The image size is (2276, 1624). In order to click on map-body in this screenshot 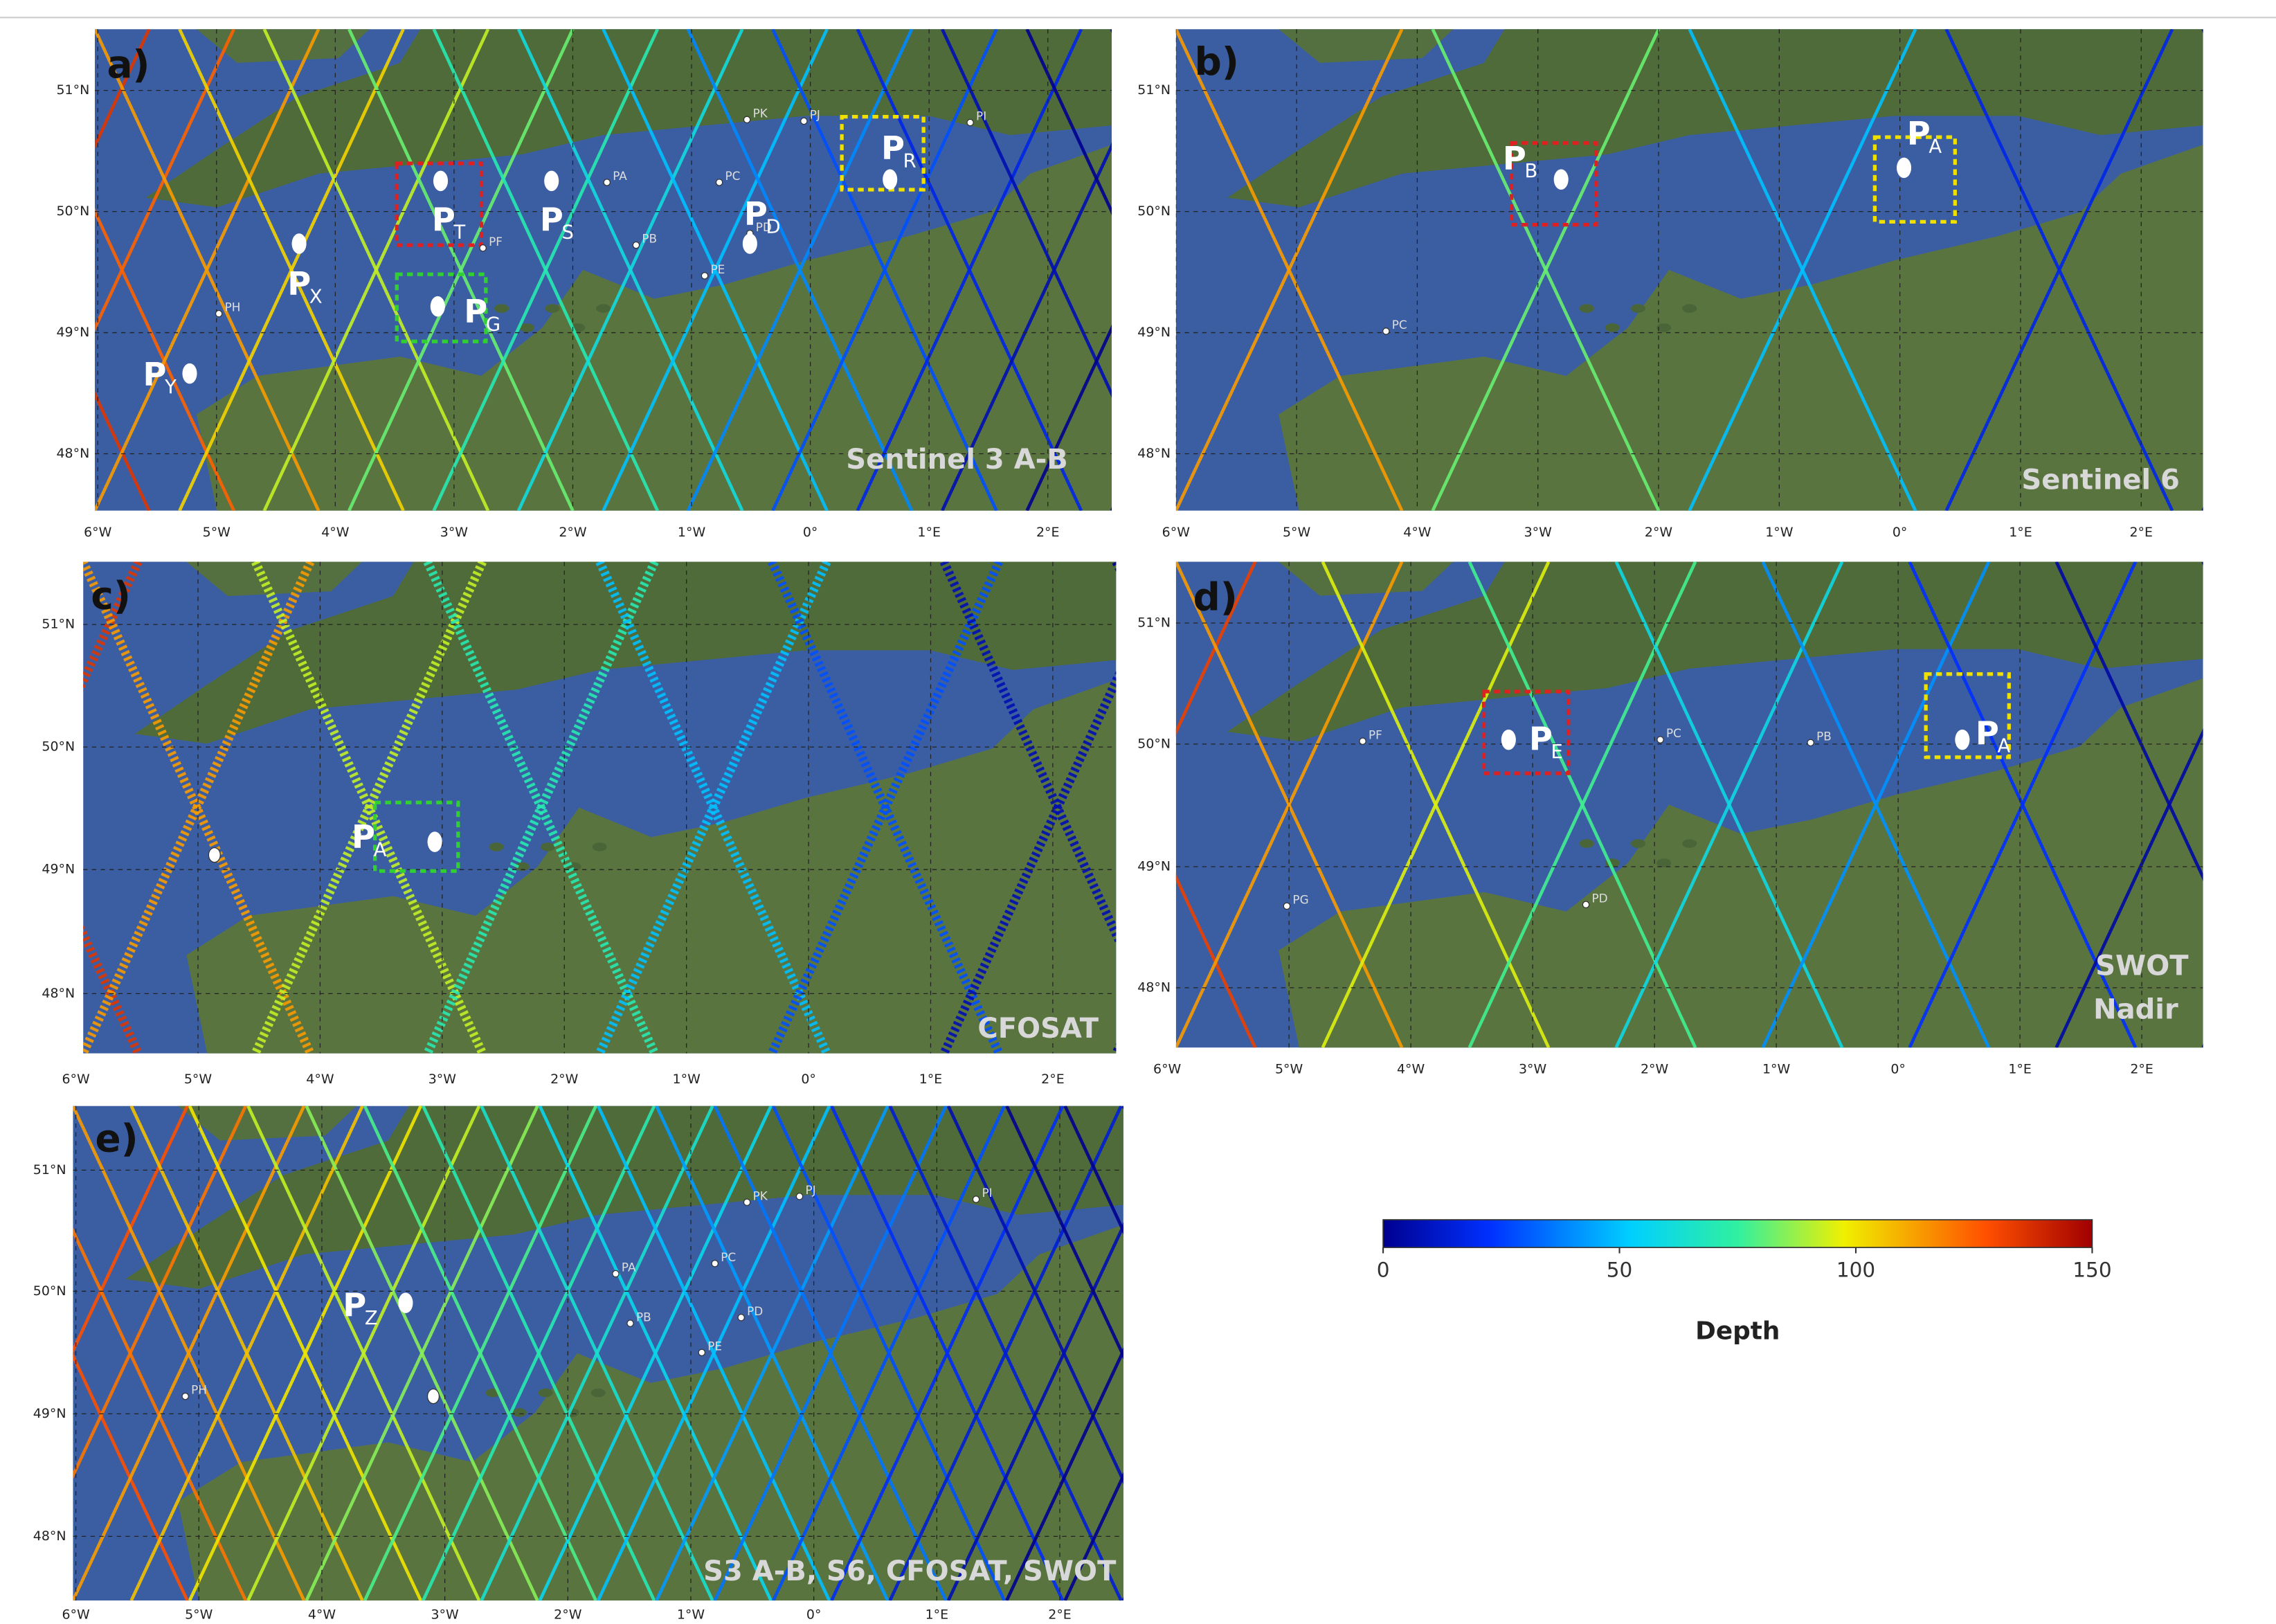, I will do `click(600, 807)`.